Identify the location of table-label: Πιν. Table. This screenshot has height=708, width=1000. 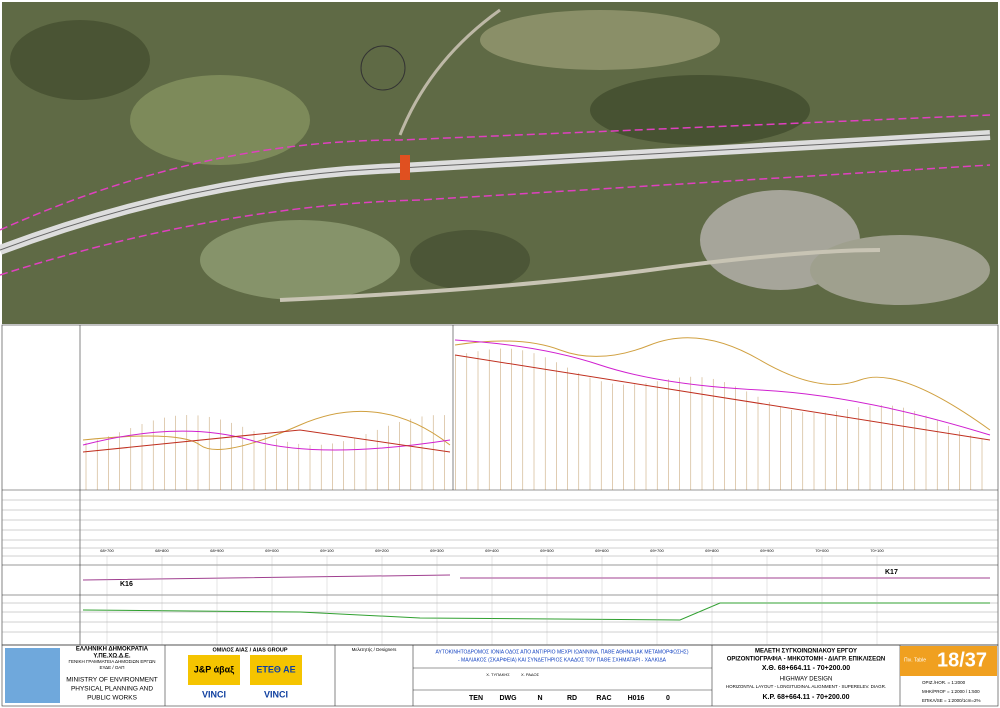
(915, 660).